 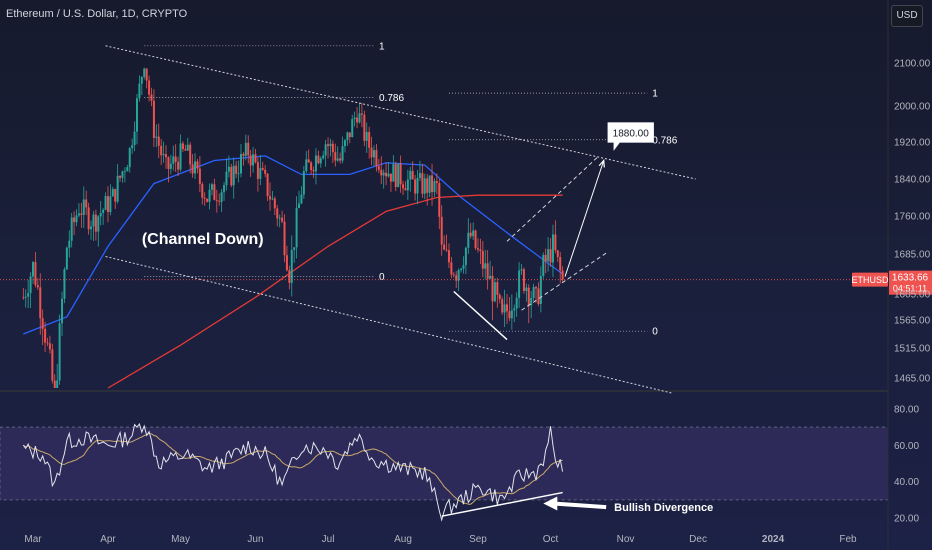 I want to click on divergence-arrow-head, so click(x=550, y=503).